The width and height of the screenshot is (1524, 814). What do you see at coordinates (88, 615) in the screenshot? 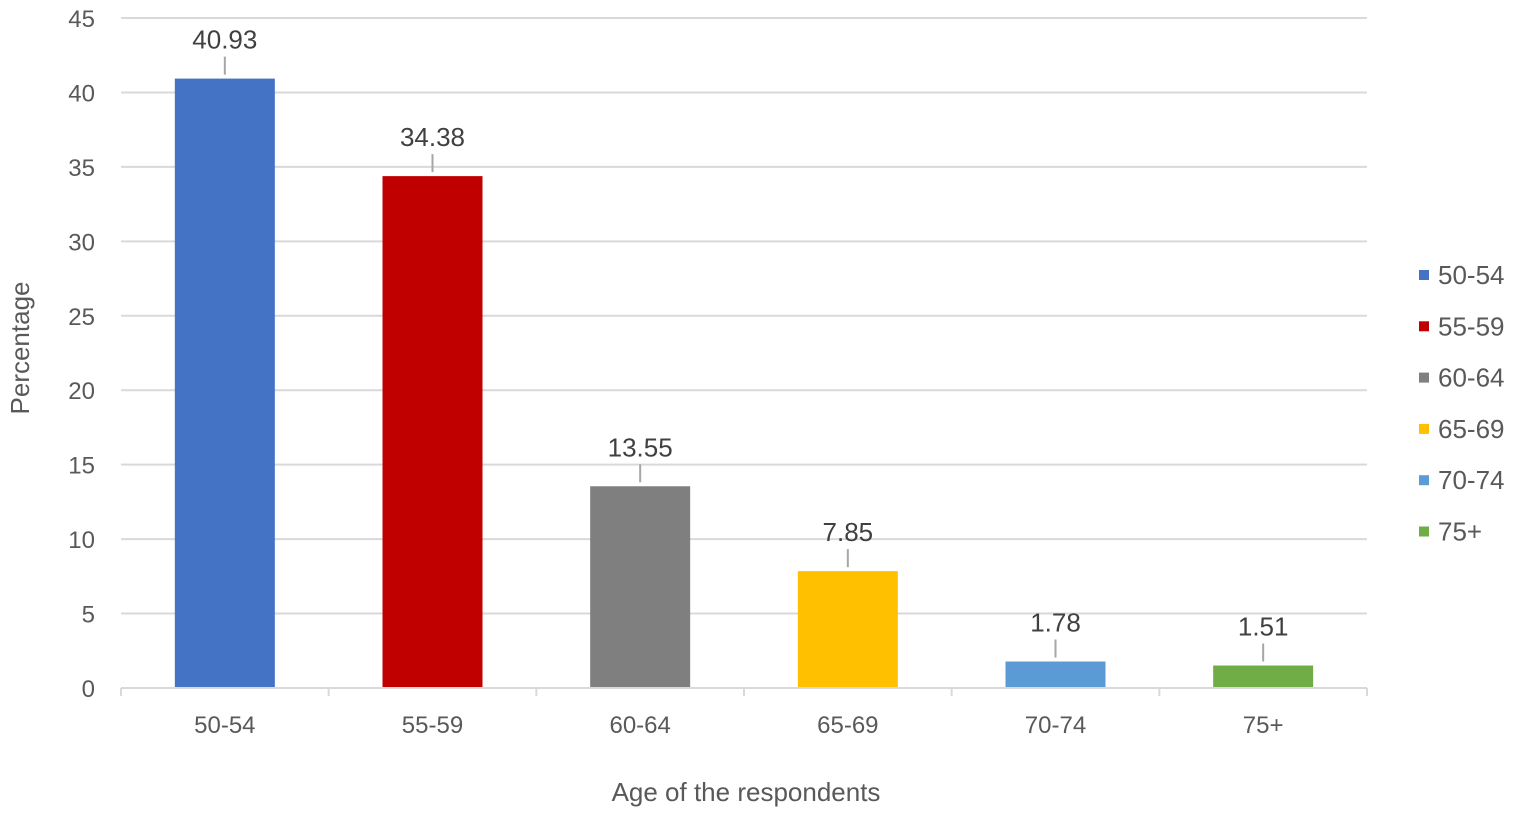
I see `y-tick-label: 5` at bounding box center [88, 615].